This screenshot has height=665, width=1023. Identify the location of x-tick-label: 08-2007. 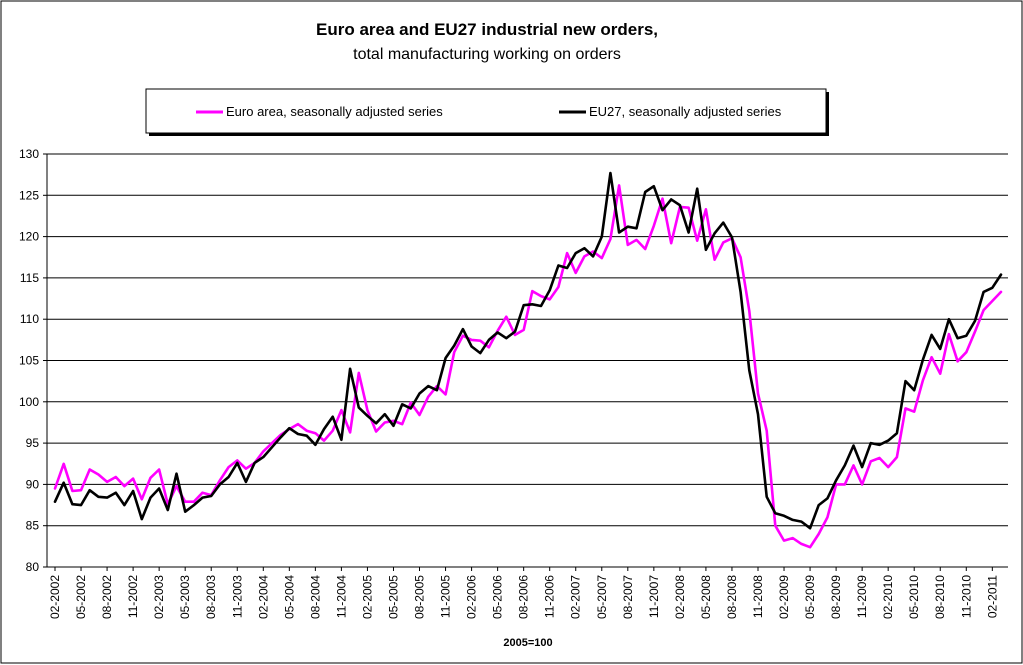
(628, 597).